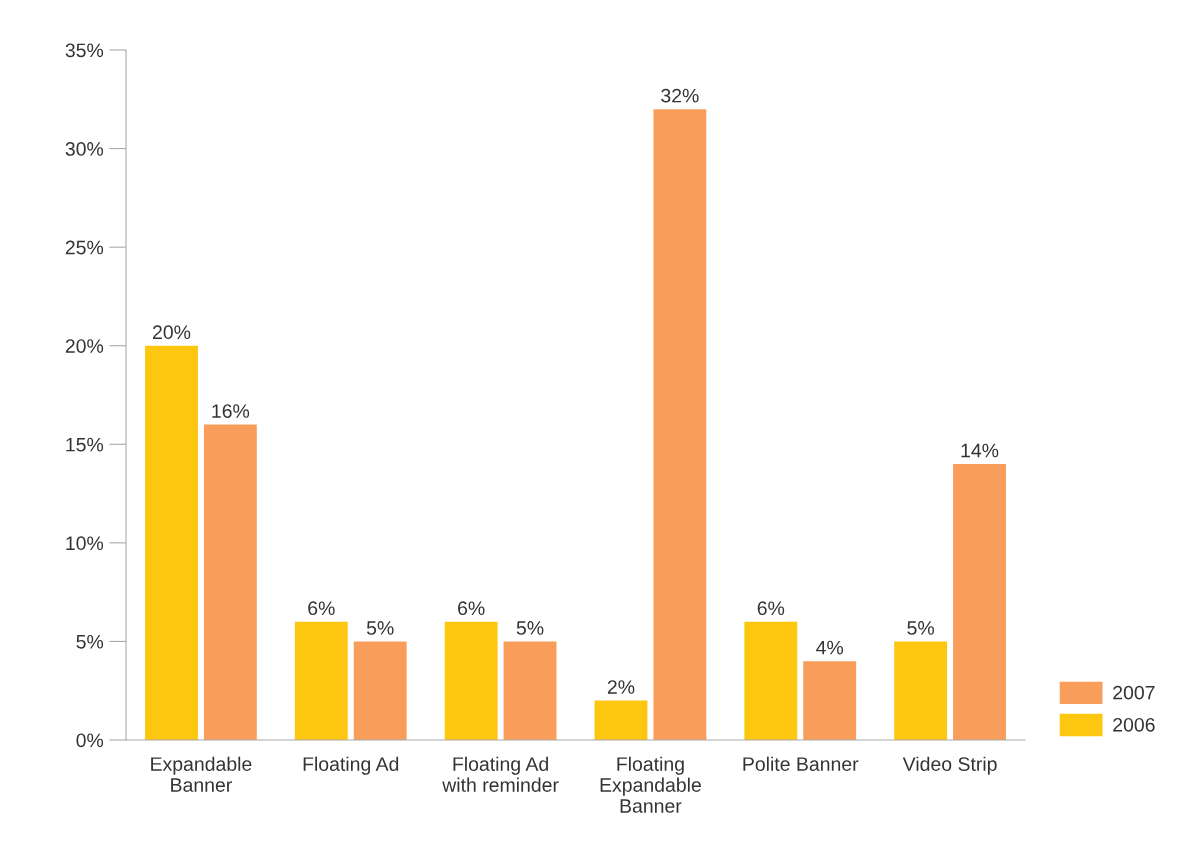 This screenshot has height=863, width=1198. I want to click on data-label: 20%, so click(171, 332).